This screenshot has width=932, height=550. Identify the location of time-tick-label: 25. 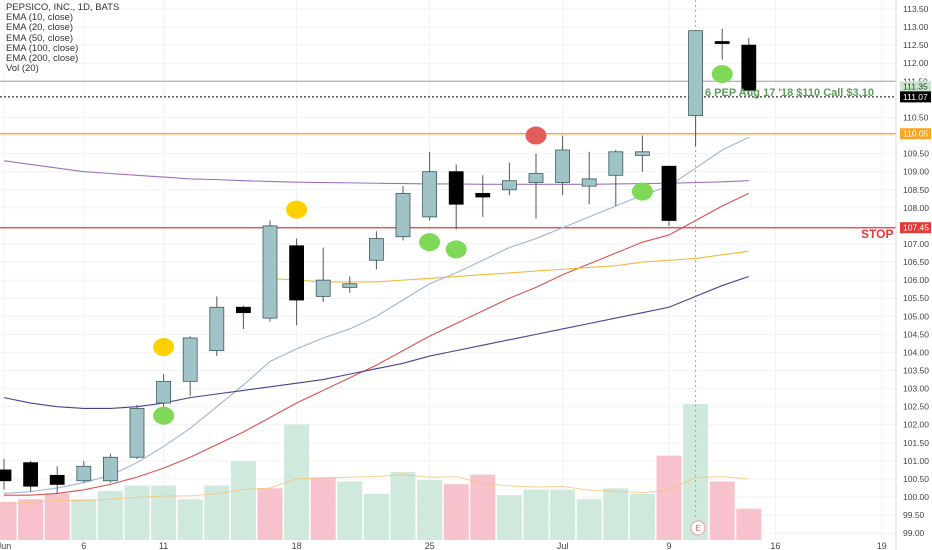
(430, 545).